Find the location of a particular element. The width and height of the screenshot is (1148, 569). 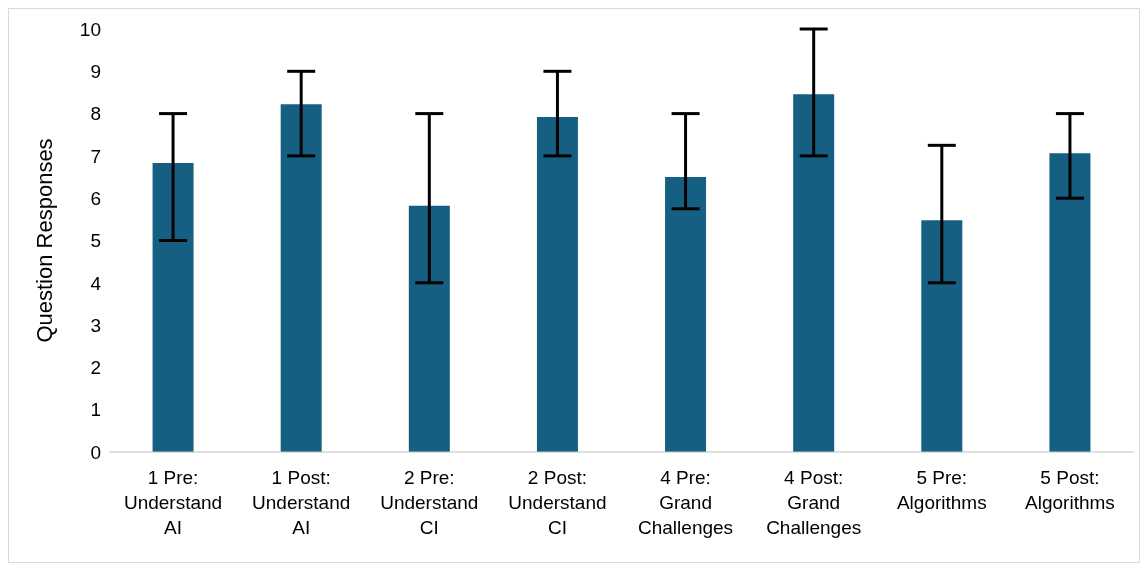

y-tick-label: 4 is located at coordinates (96, 283).